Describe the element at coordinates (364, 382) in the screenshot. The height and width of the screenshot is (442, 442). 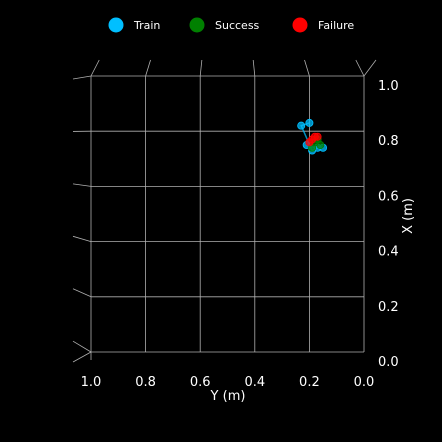
I see `x-tick-label: 0.0` at that location.